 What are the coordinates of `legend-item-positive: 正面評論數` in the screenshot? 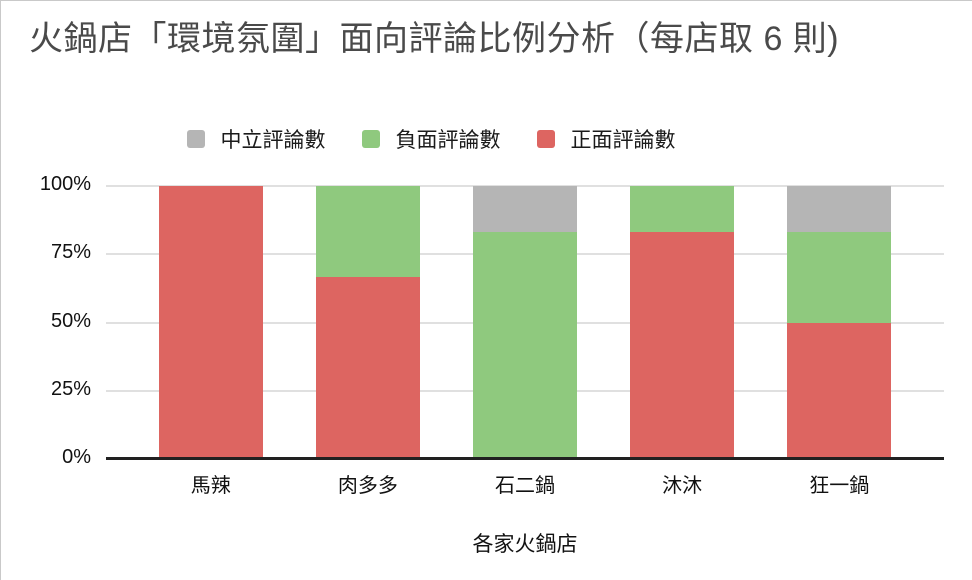 It's located at (606, 139).